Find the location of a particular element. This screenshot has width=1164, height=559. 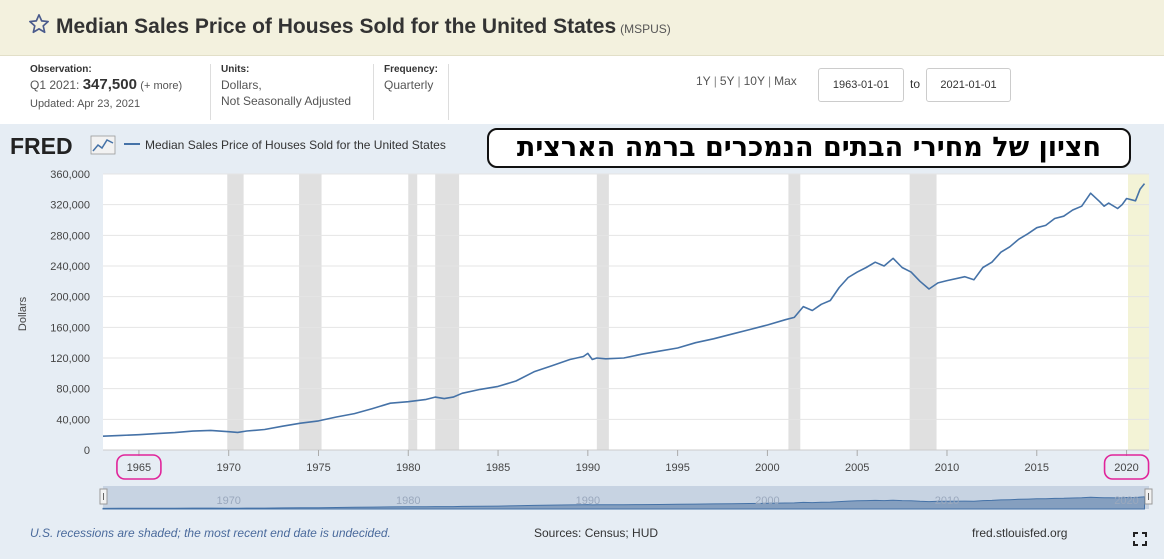

fullscreen-icon is located at coordinates (1140, 539).